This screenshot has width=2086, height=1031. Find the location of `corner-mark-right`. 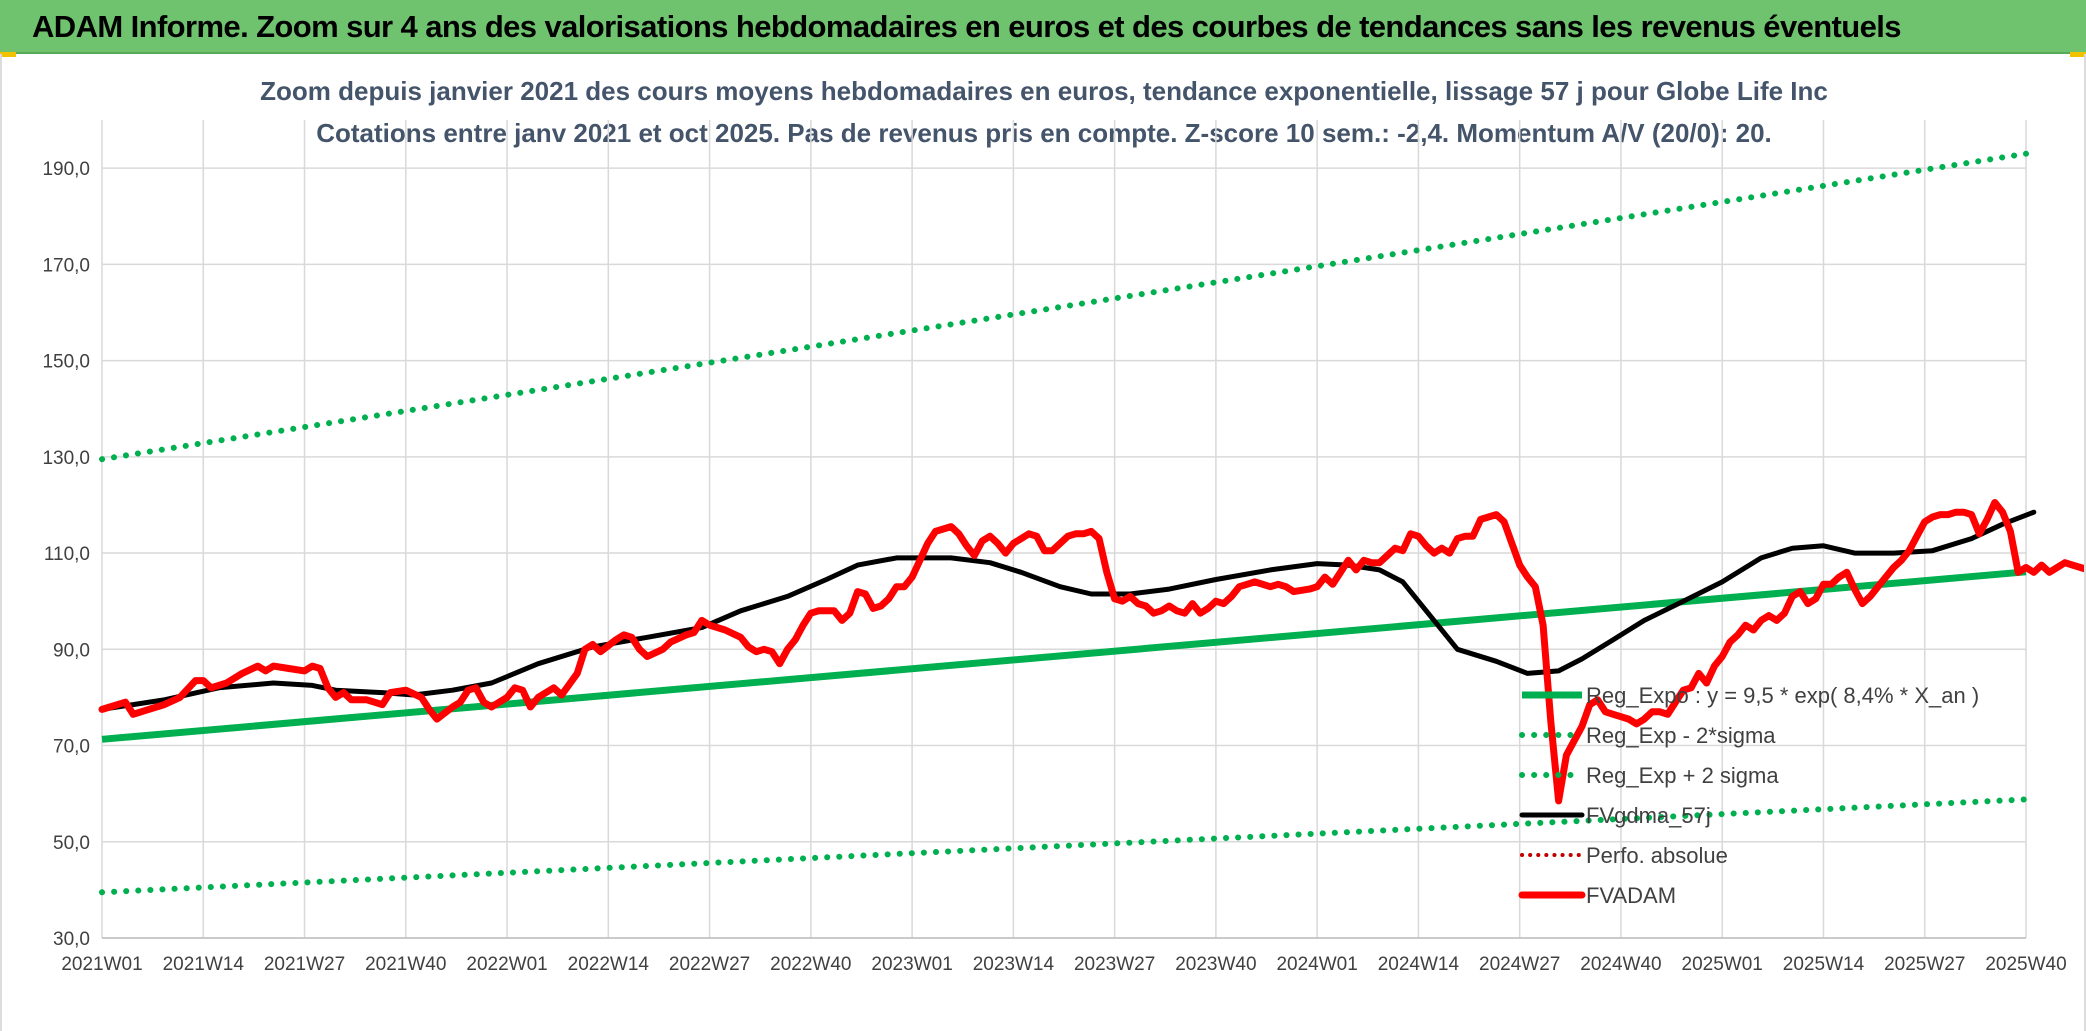

corner-mark-right is located at coordinates (2078, 54).